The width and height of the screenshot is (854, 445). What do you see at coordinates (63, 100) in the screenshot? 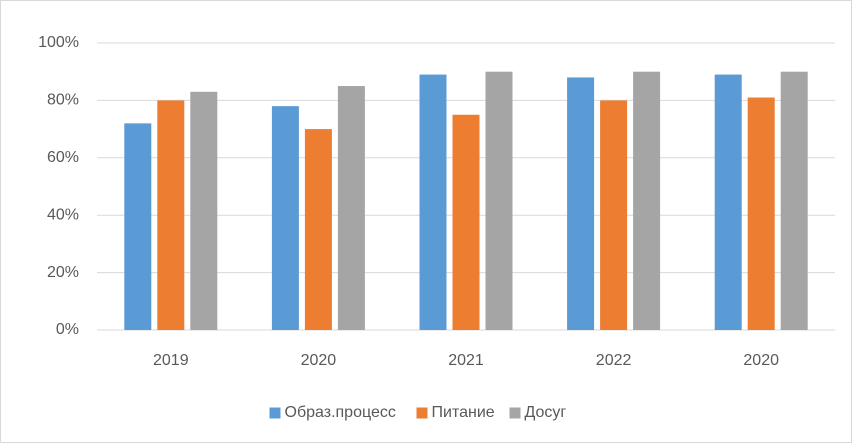
I see `y-tick-label: 80%` at bounding box center [63, 100].